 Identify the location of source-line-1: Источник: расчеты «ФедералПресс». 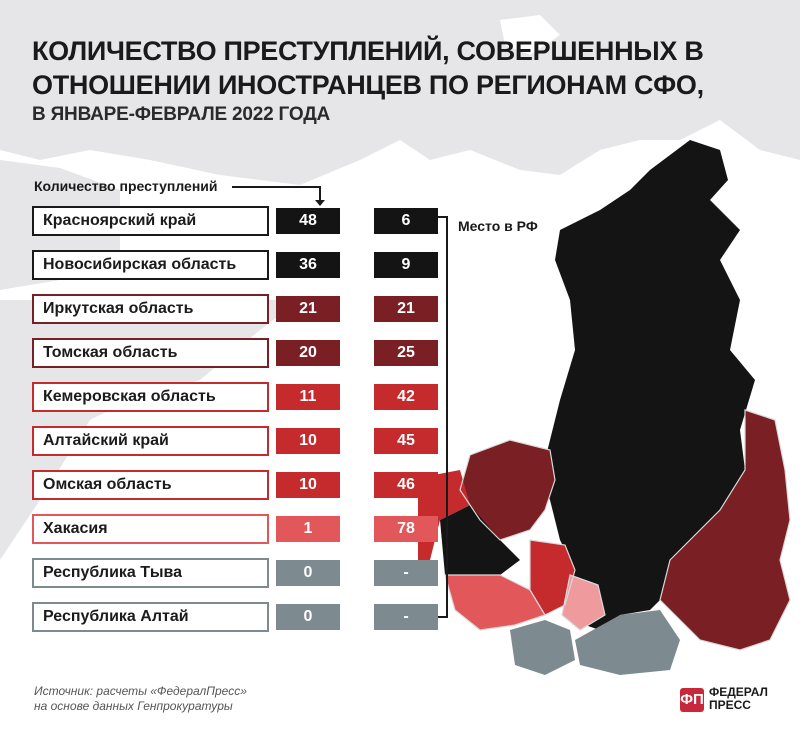
(140, 691).